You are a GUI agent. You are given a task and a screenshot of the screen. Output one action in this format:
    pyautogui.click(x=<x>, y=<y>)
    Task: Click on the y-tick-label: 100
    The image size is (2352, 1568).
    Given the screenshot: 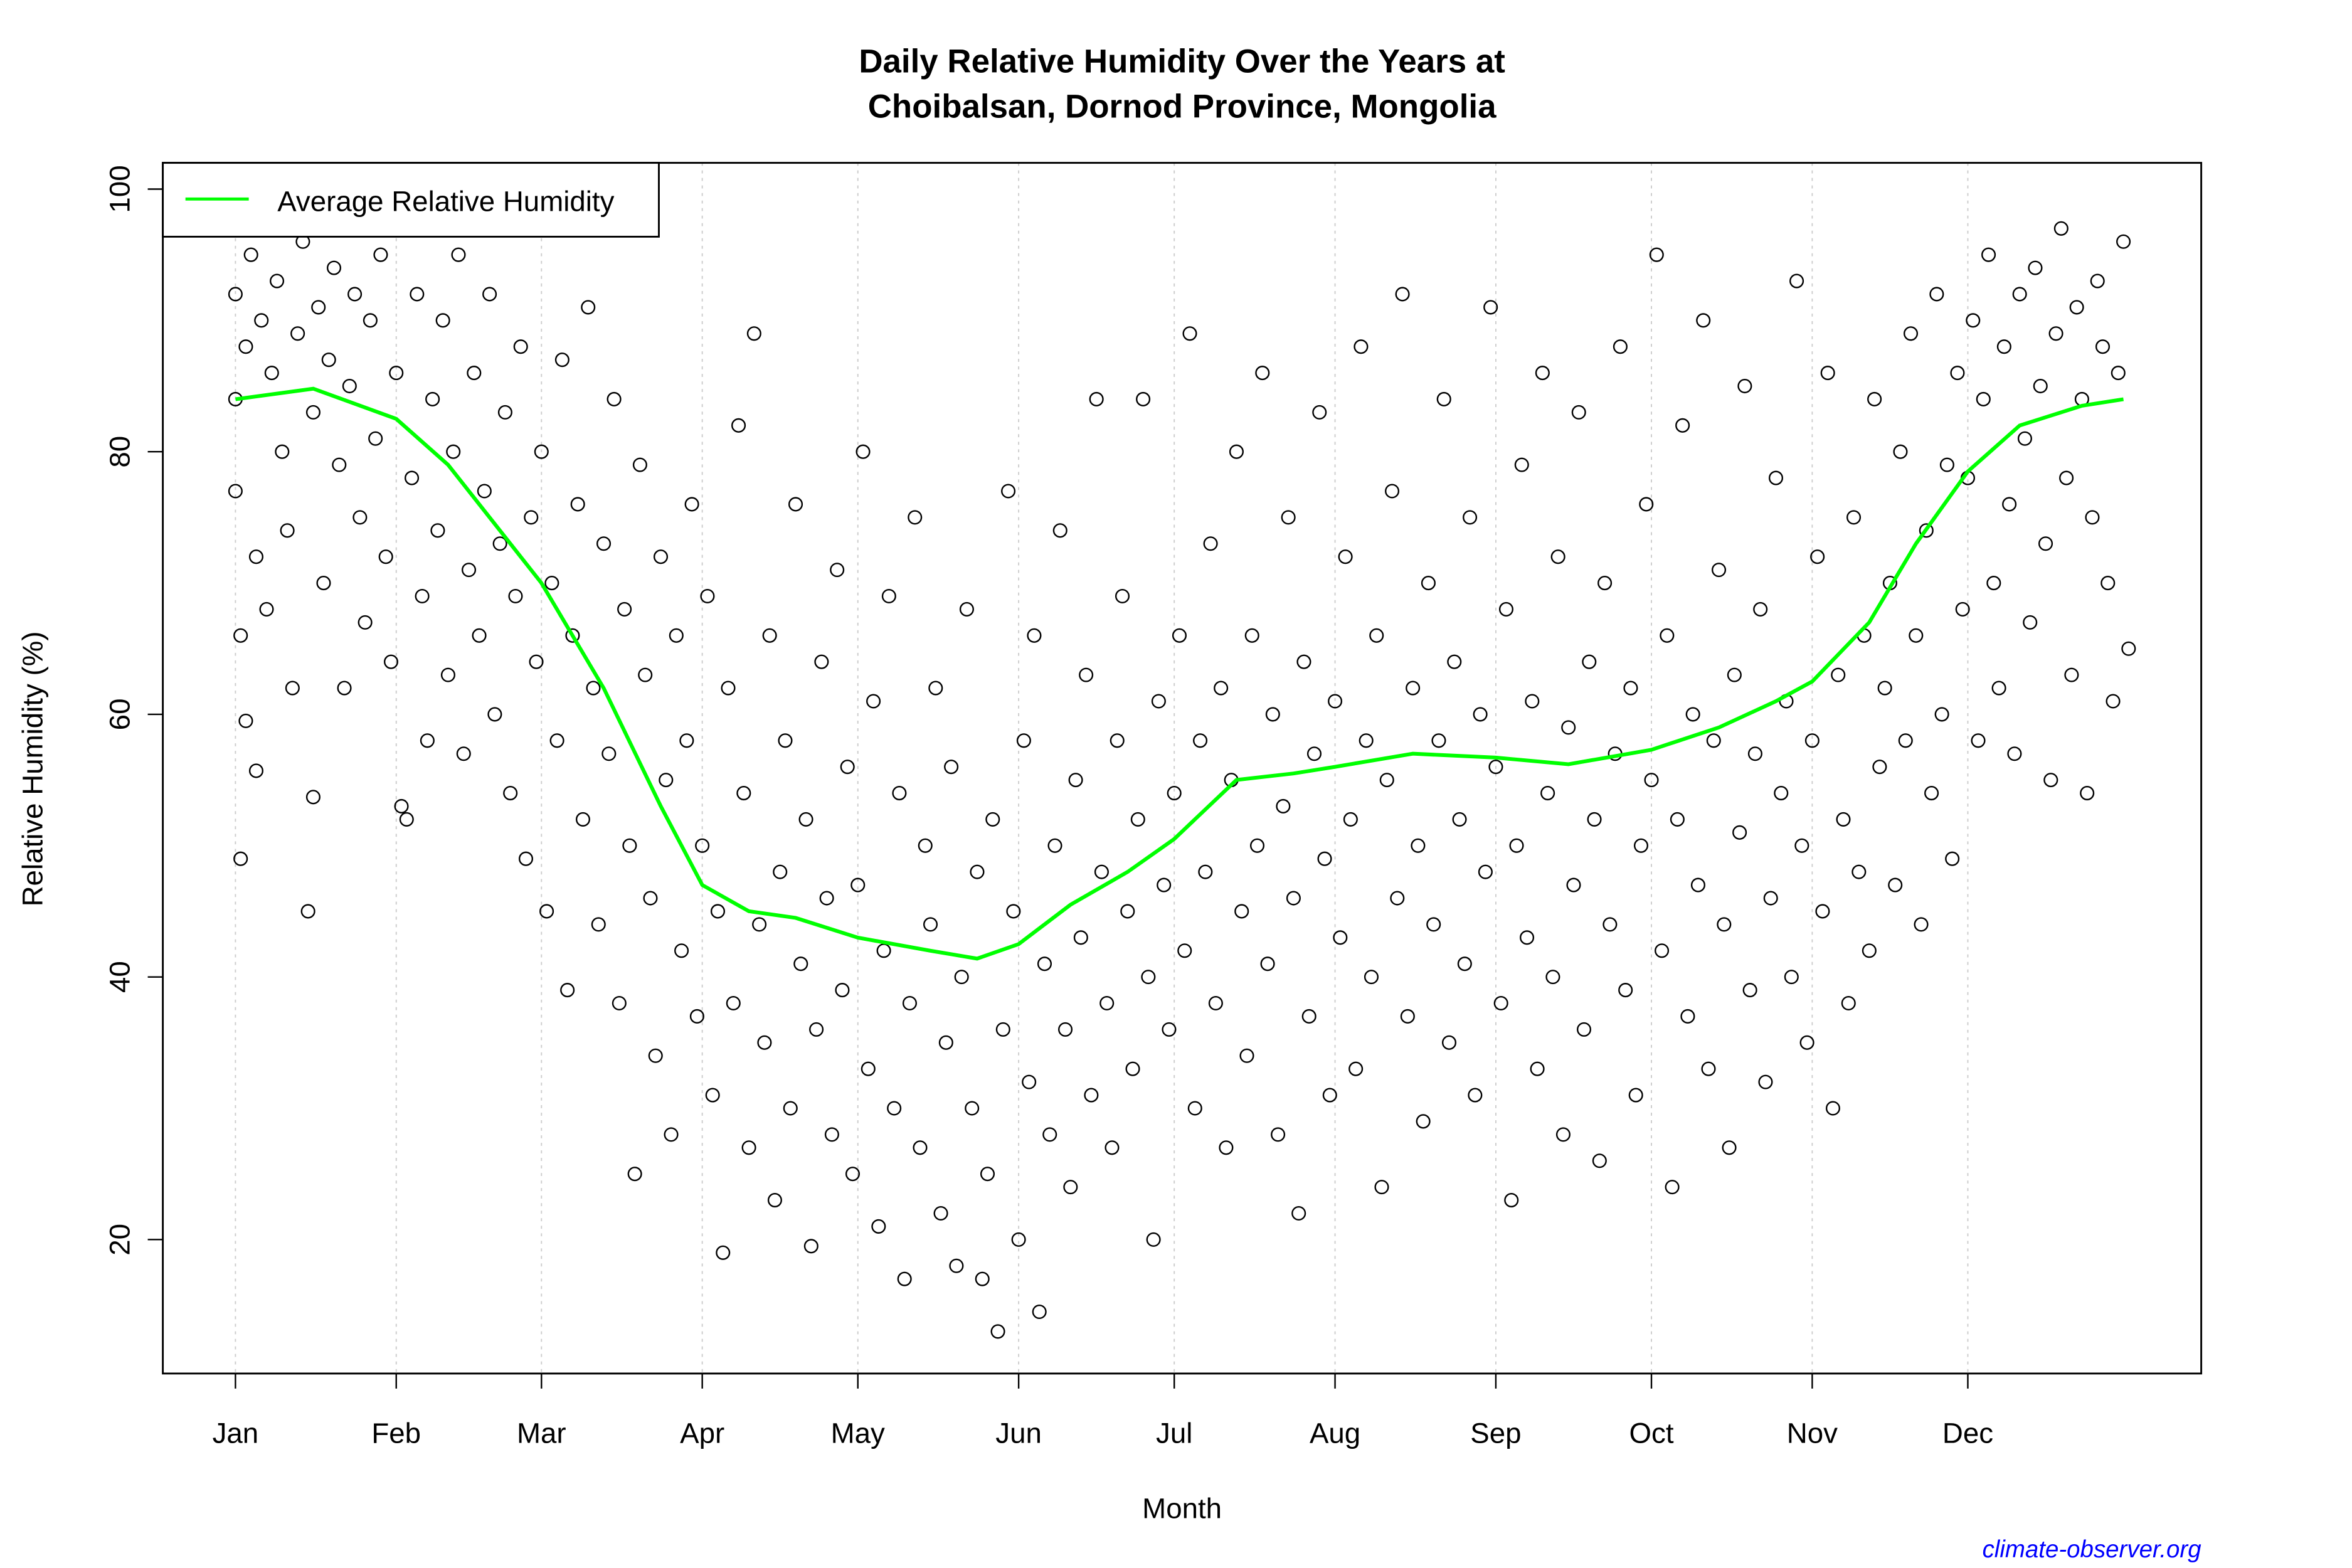 What is the action you would take?
    pyautogui.click(x=120, y=189)
    